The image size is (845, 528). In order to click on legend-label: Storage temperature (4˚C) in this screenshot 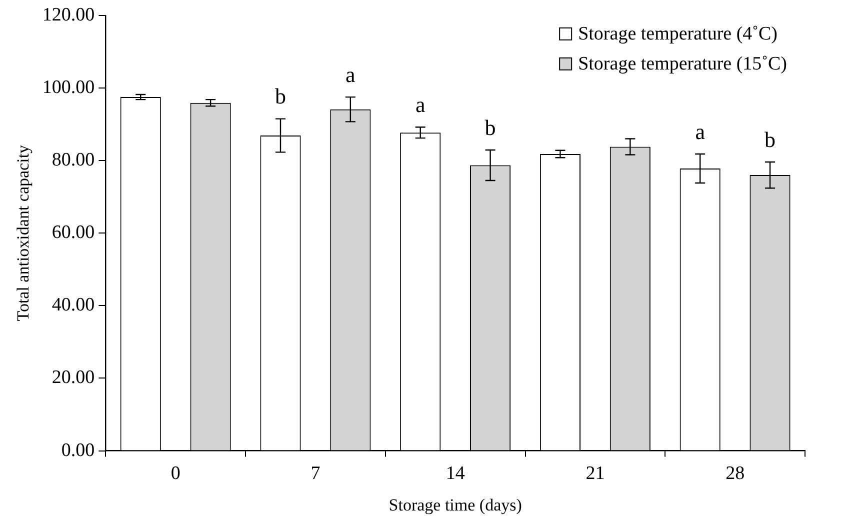, I will do `click(678, 33)`.